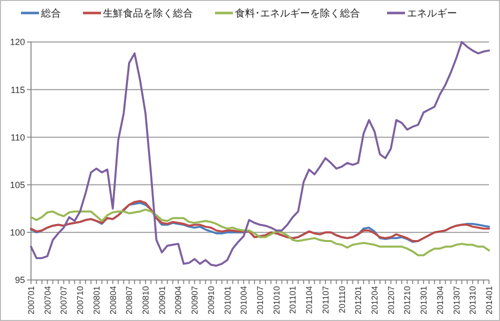 This screenshot has height=321, width=500. What do you see at coordinates (19, 280) in the screenshot?
I see `y-tick-label: 95` at bounding box center [19, 280].